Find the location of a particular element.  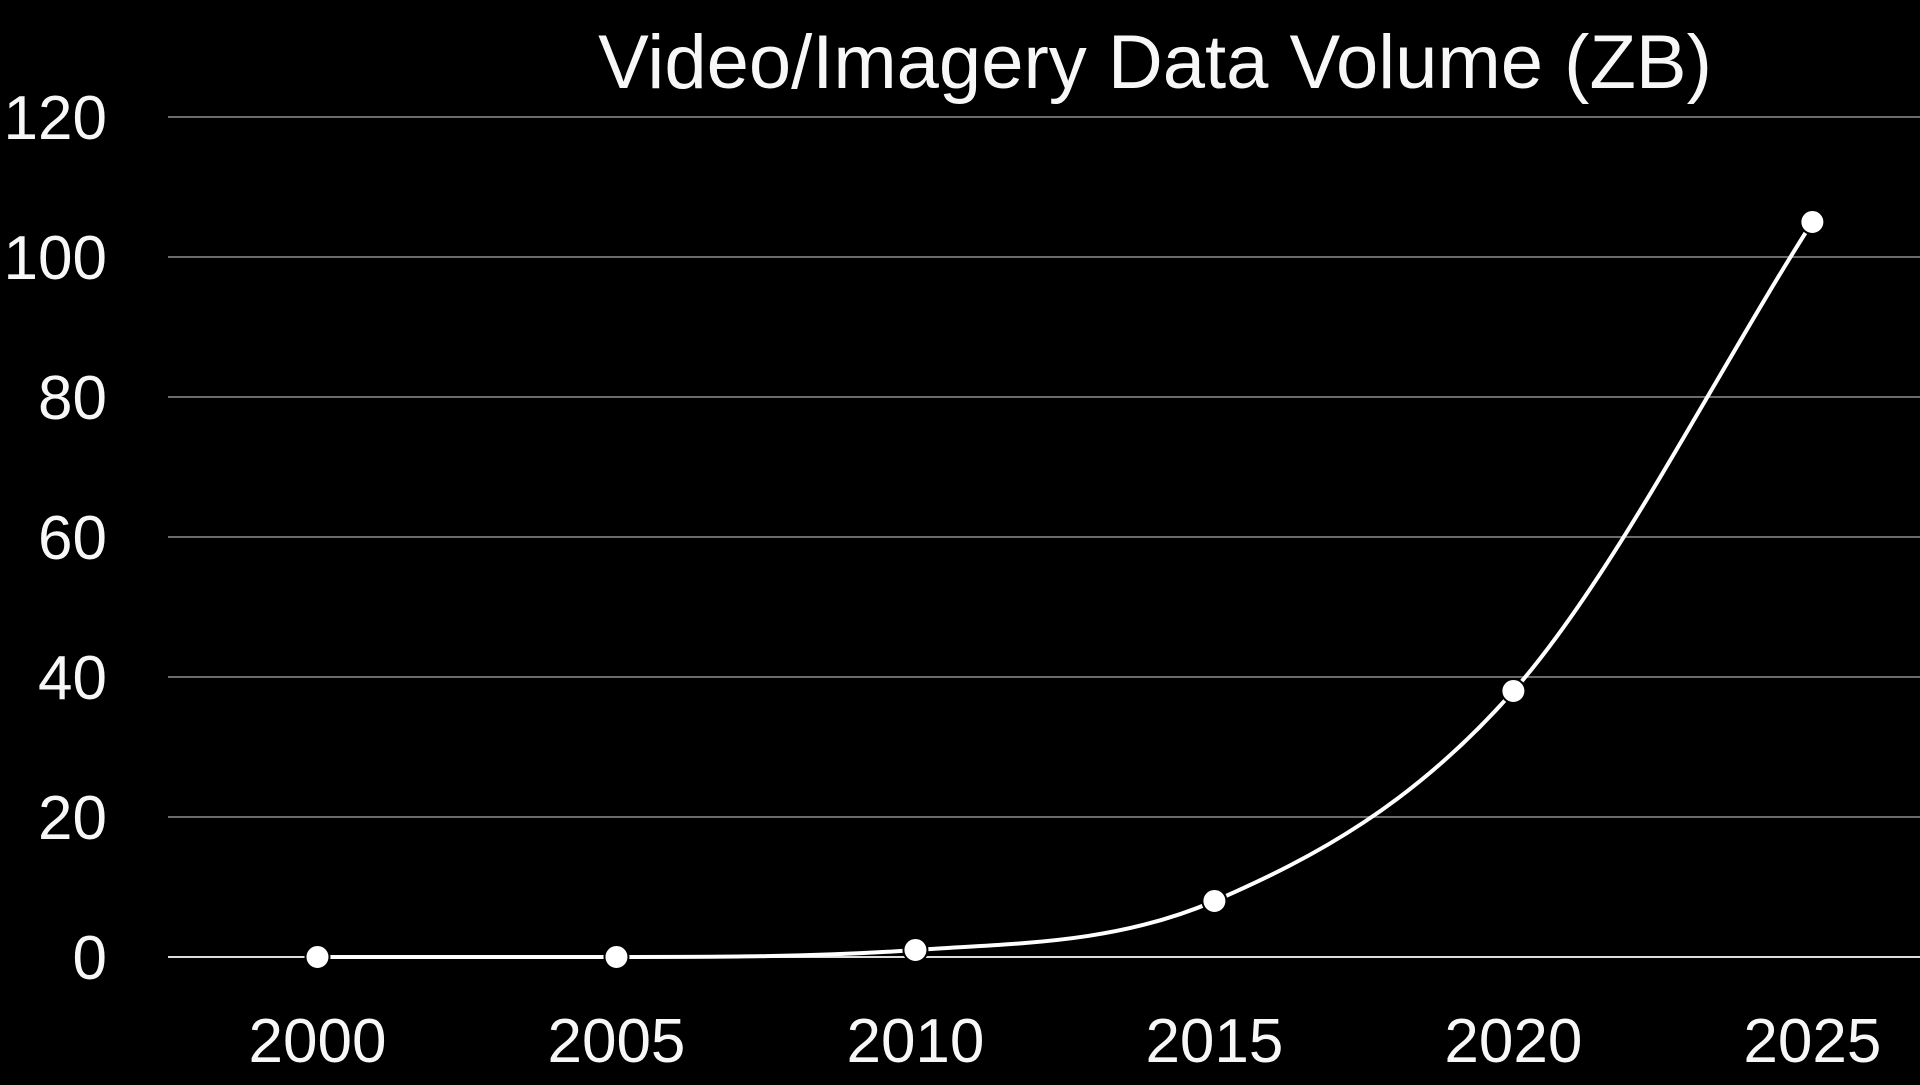

y-tick-label: 120 is located at coordinates (55, 118).